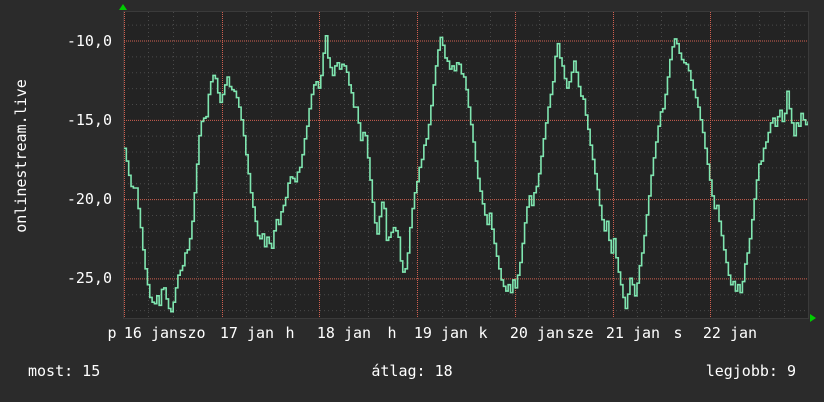  Describe the element at coordinates (750, 371) in the screenshot. I see `legend-legjobb: legjobb: 9` at that location.